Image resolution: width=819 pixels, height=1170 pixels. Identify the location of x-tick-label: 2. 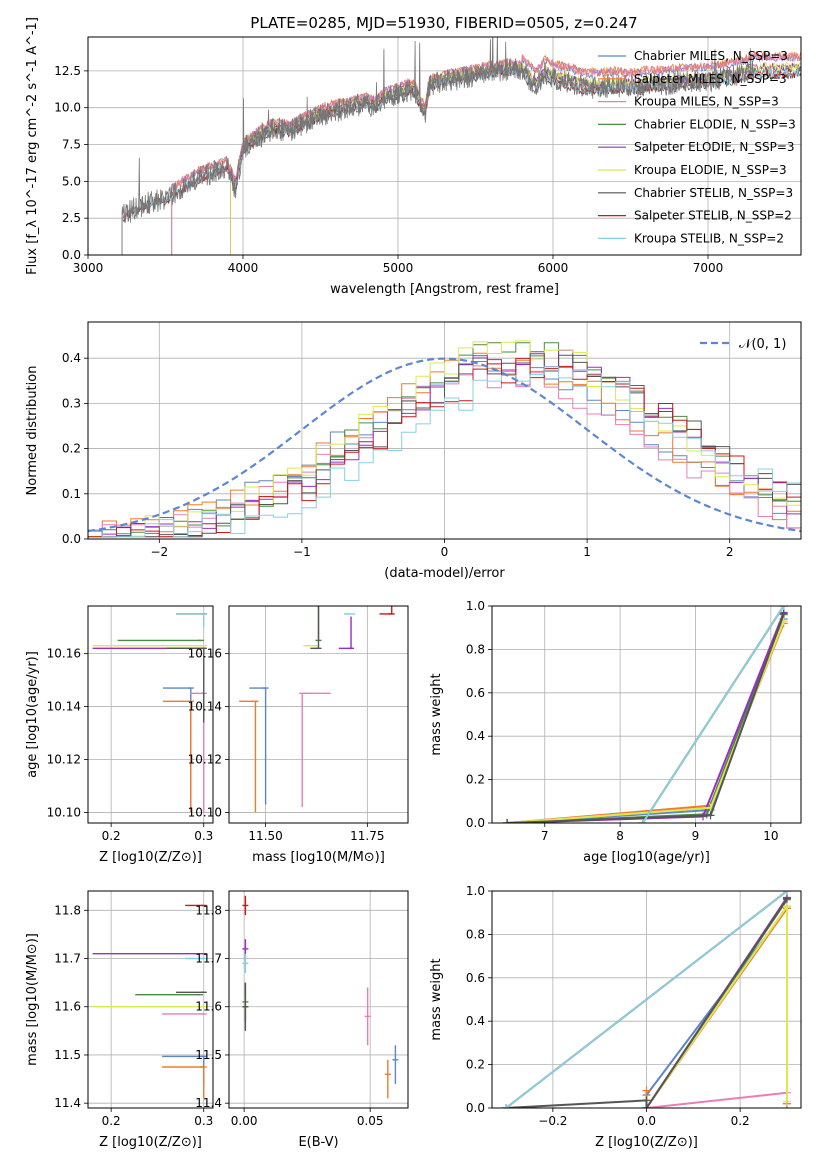
(730, 552).